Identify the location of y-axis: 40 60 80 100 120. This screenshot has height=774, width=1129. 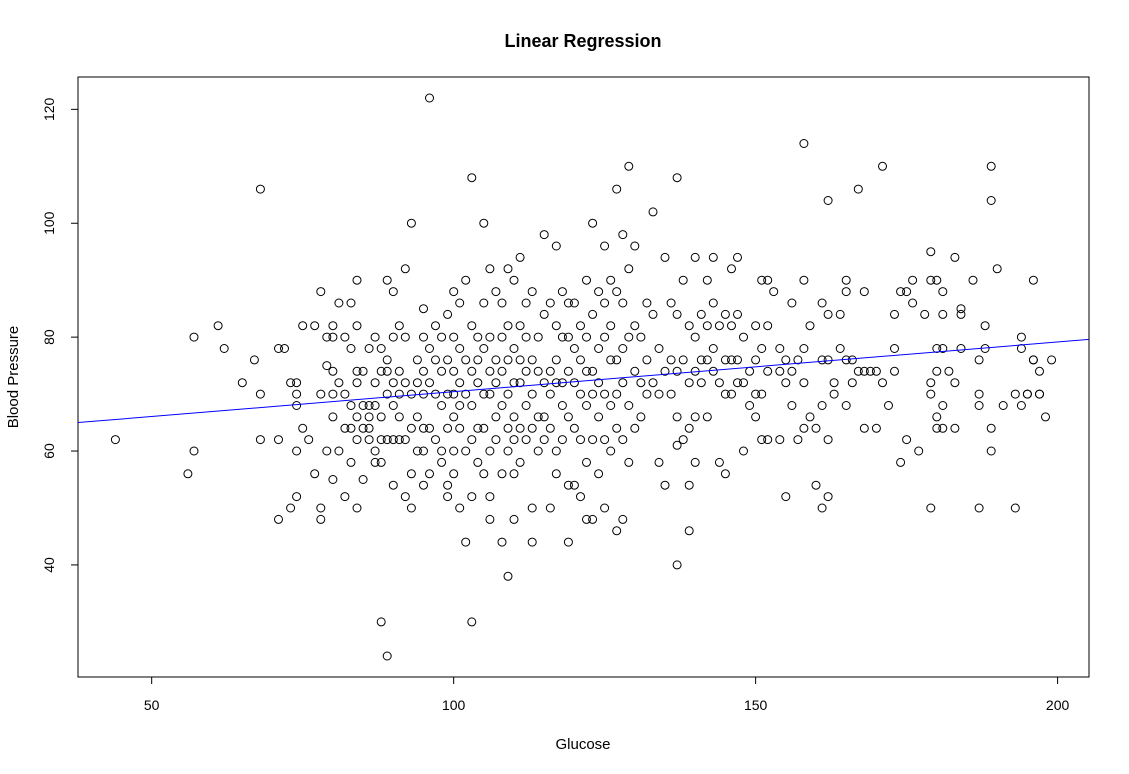
(59, 335).